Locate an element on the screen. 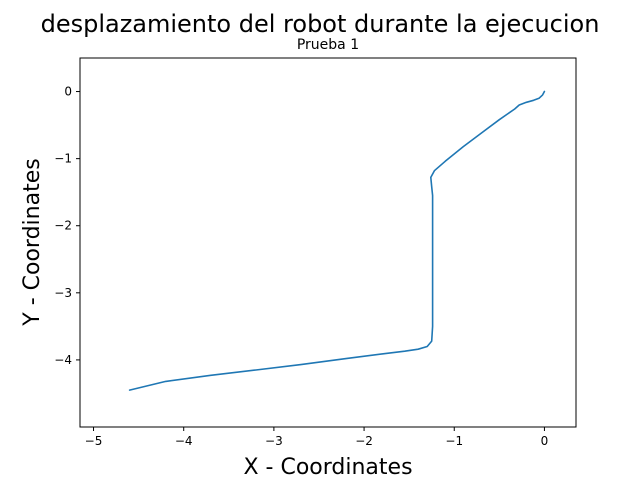 The height and width of the screenshot is (480, 640). x-tick-label: −5 is located at coordinates (94, 441).